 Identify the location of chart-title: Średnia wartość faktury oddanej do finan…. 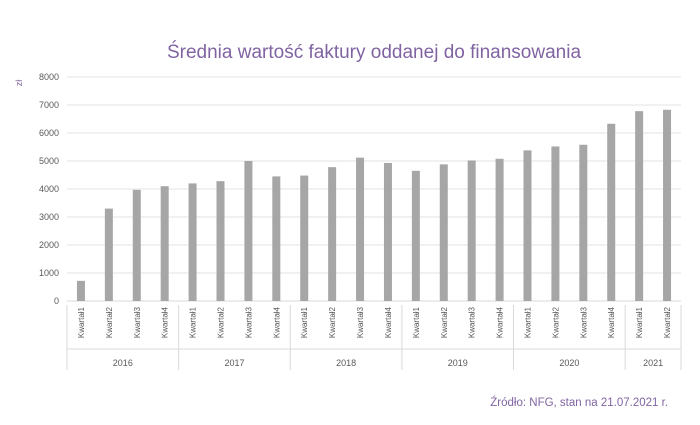
(374, 52).